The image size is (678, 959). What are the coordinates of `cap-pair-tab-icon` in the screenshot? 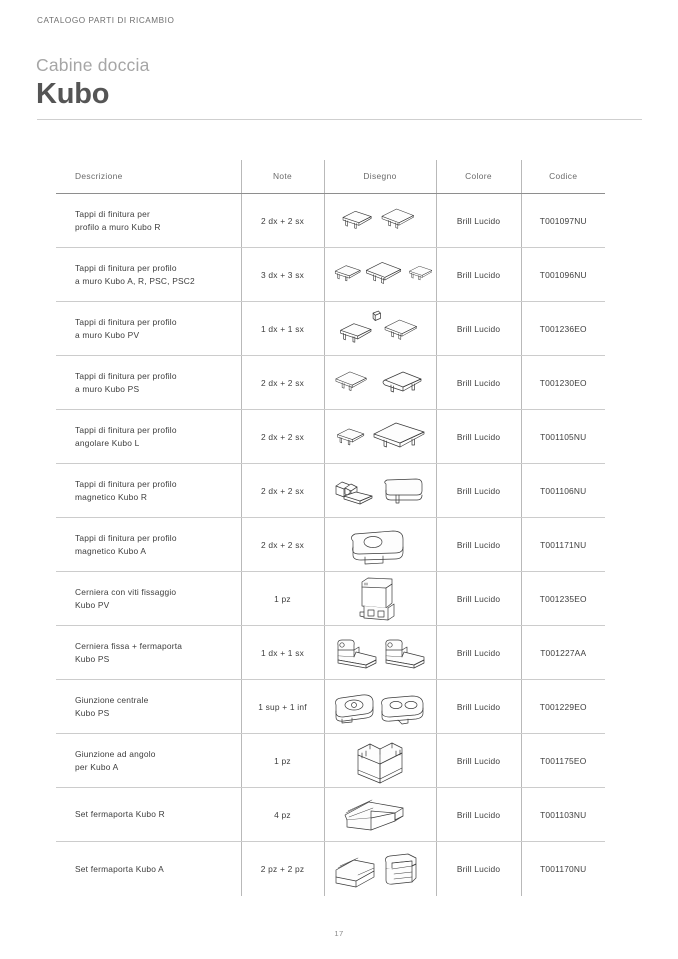 It's located at (380, 329).